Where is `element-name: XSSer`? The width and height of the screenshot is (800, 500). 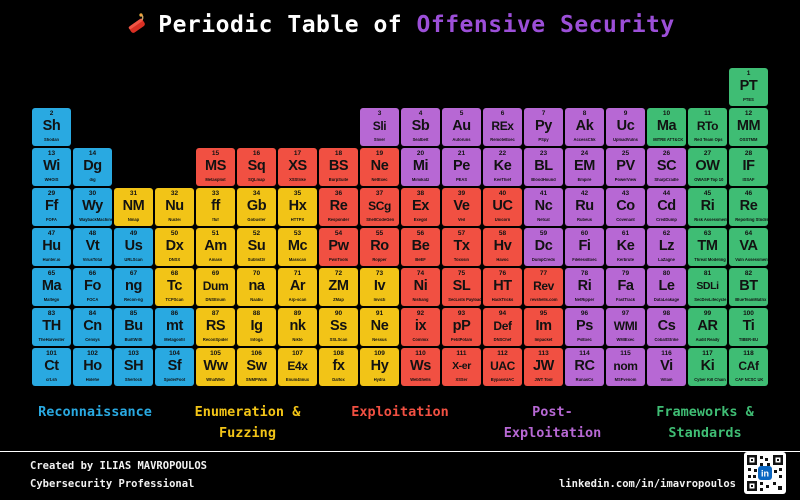
element-name: XSSer is located at coordinates (461, 380).